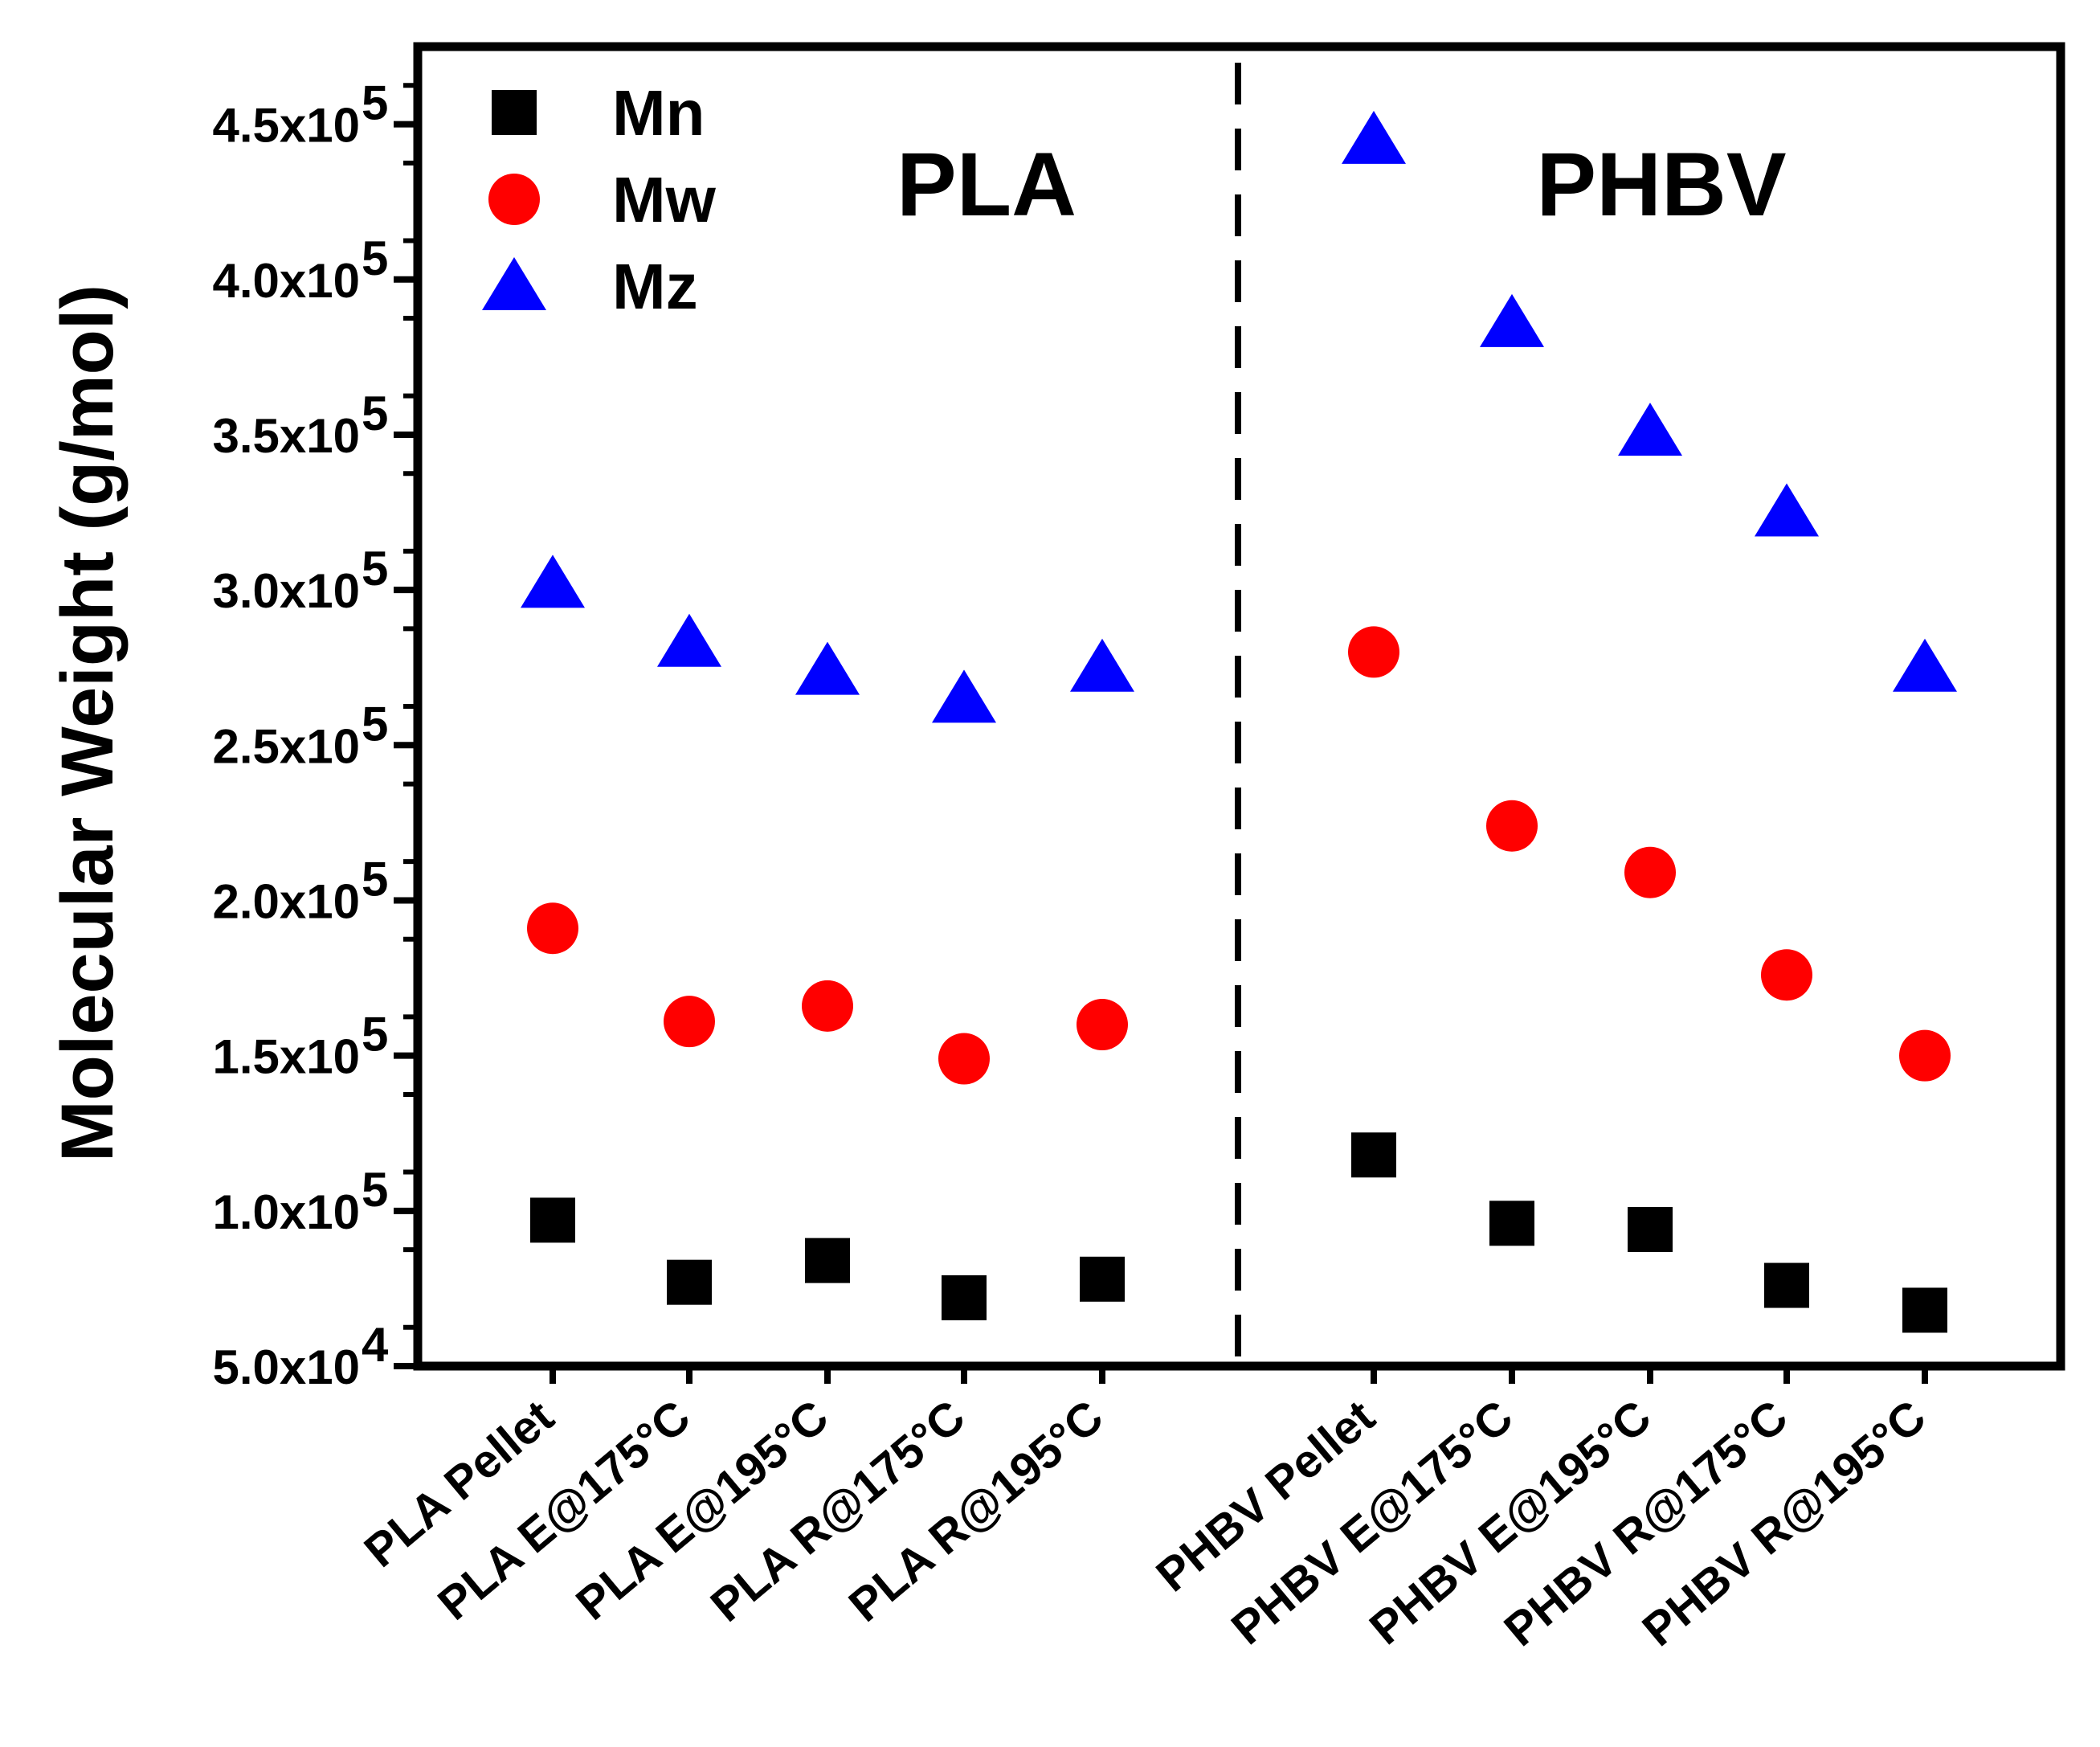 The width and height of the screenshot is (2100, 1747). Describe the element at coordinates (286, 1057) in the screenshot. I see `y-tick-label: 1.5x10` at that location.